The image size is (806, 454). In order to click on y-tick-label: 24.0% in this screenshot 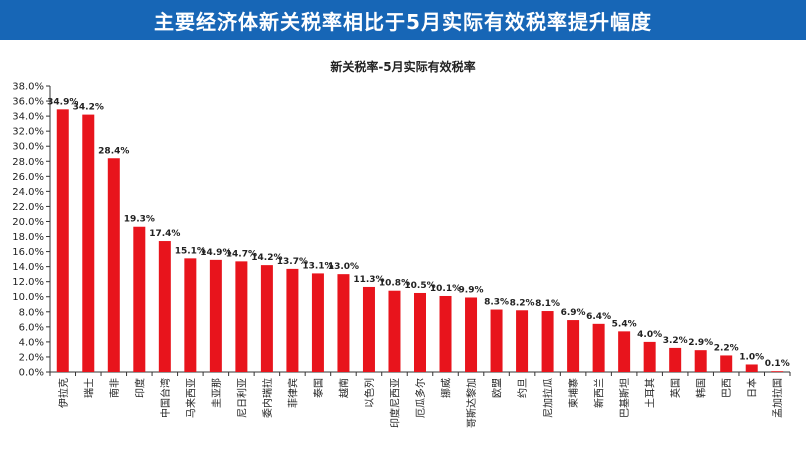, I will do `click(28, 192)`.